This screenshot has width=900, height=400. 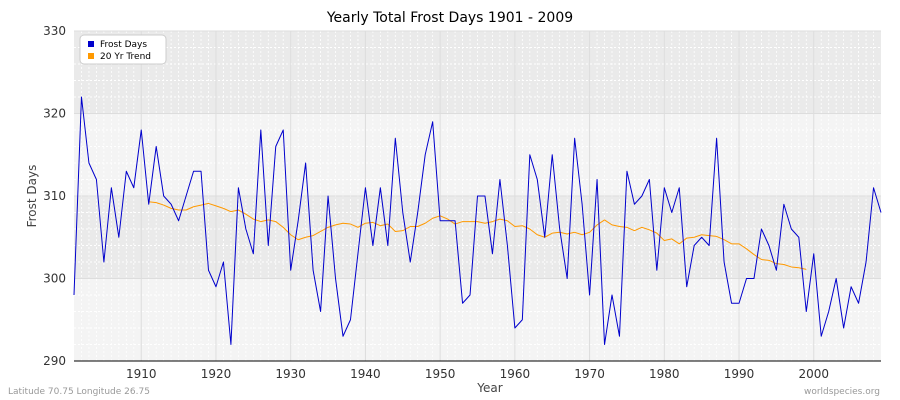 What do you see at coordinates (79, 392) in the screenshot?
I see `footer-coordinates: Latitude 70.75 Longitude 26.75` at bounding box center [79, 392].